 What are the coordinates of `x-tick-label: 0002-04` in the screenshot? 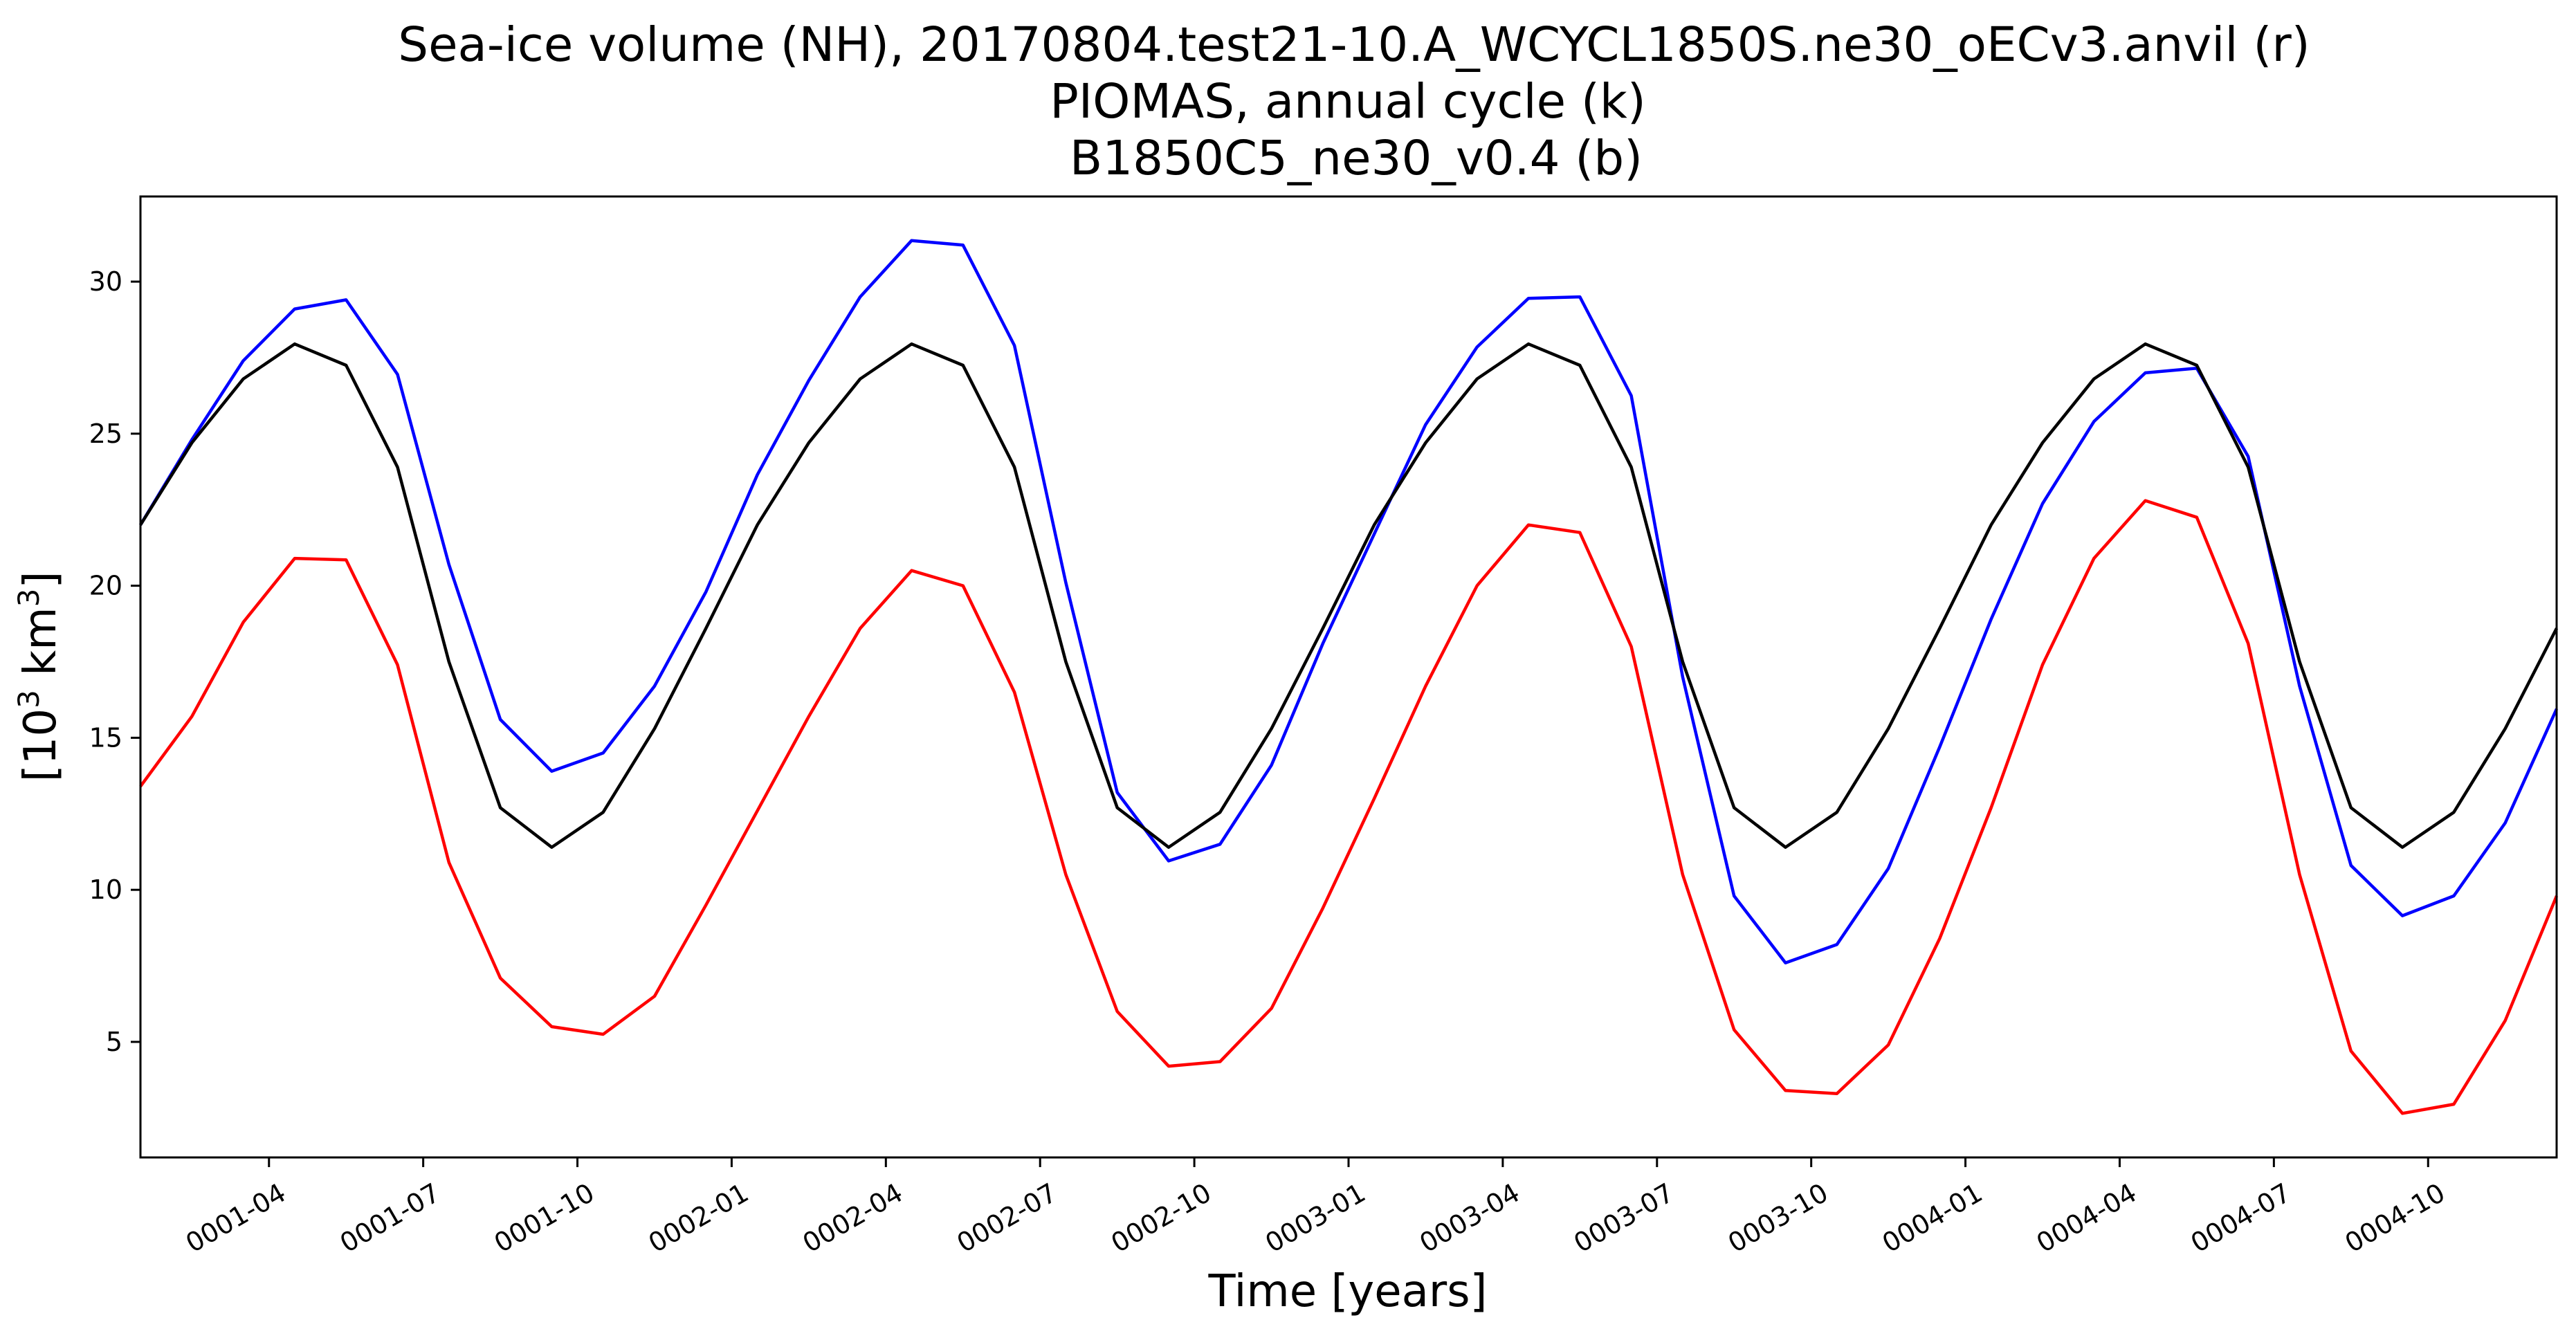 It's located at (853, 1217).